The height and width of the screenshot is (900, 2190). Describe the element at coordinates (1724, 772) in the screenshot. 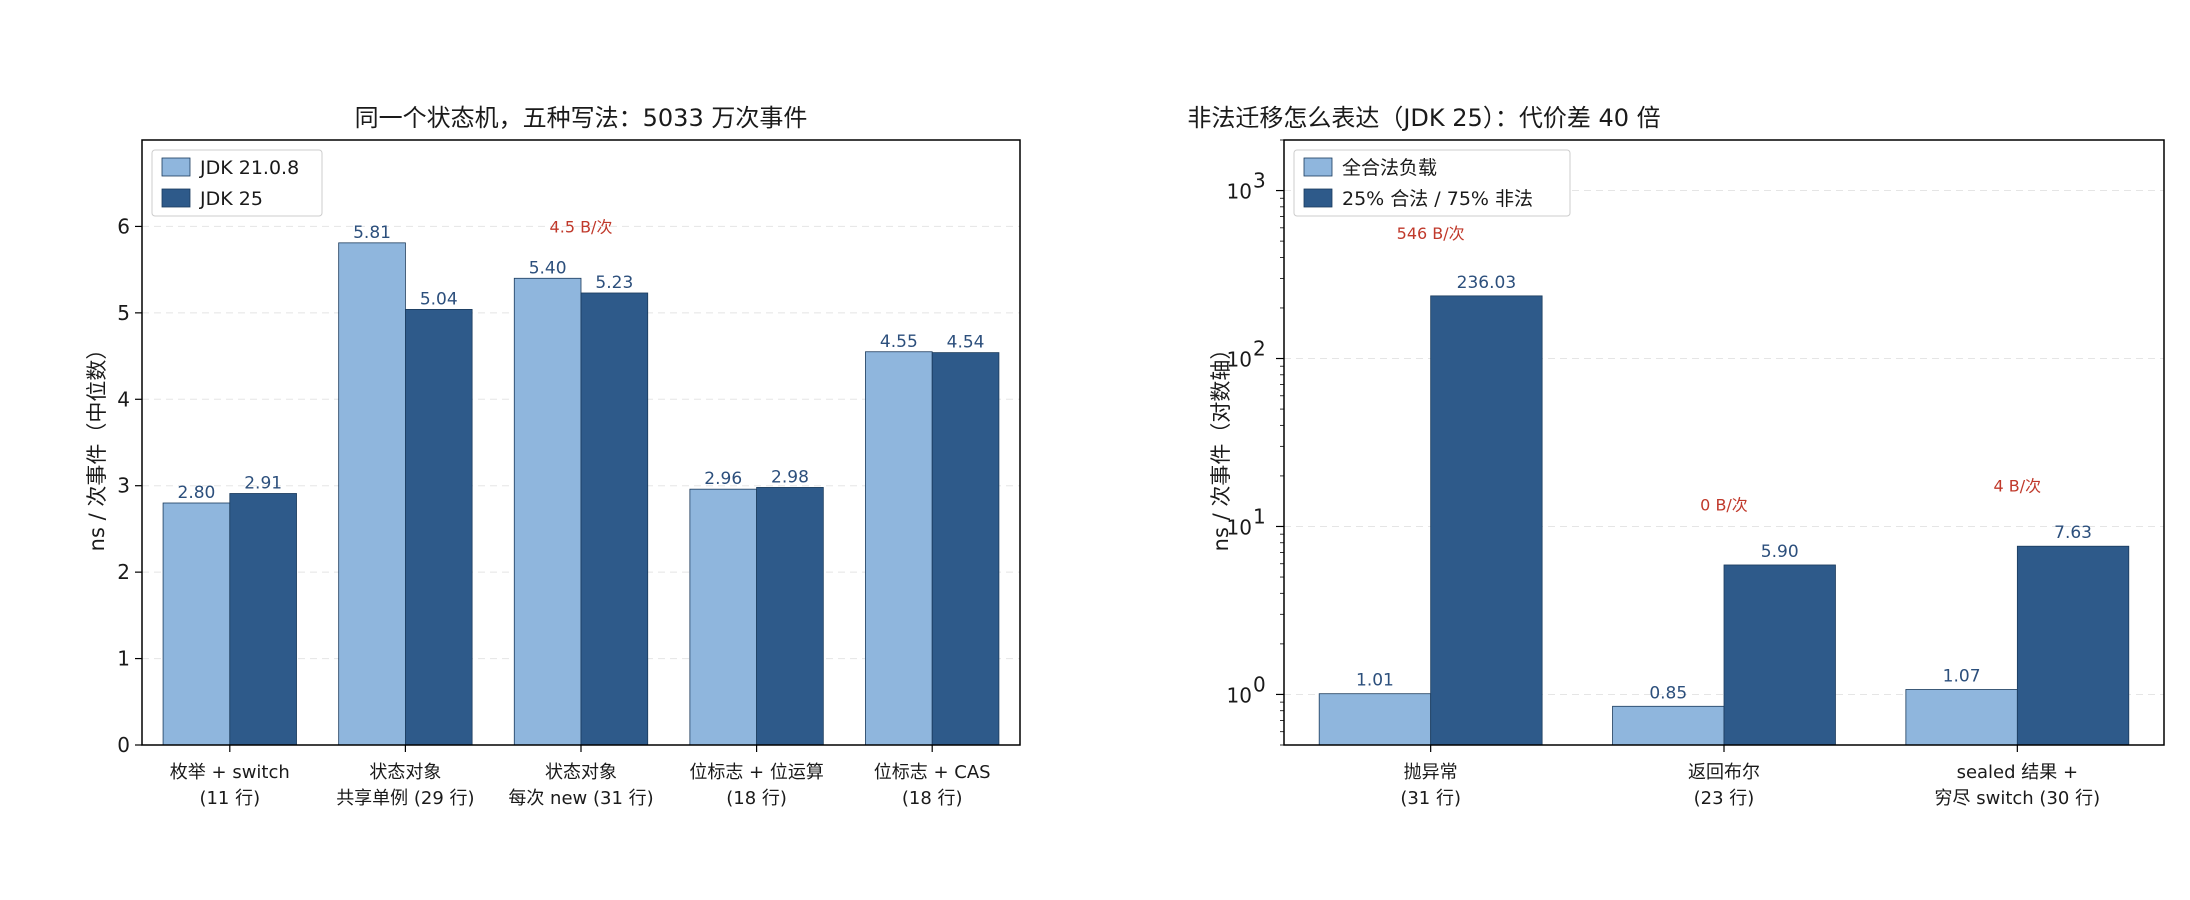

I see `category-label: 返回布尔` at that location.